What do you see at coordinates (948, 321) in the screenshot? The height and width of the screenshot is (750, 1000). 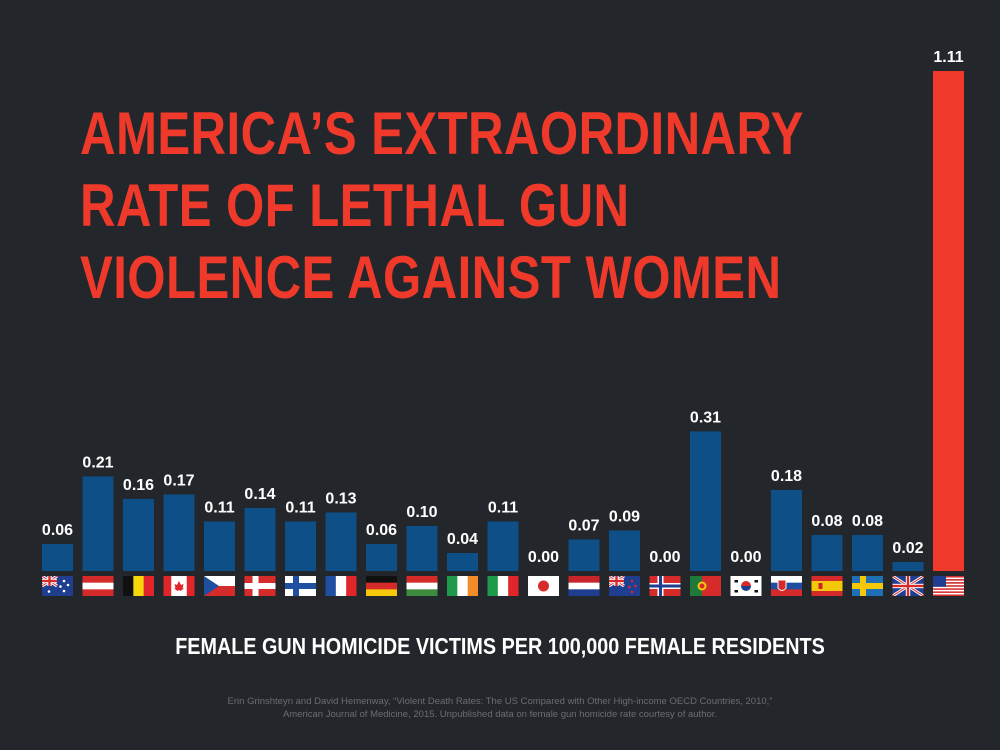 I see `bar-united-states` at bounding box center [948, 321].